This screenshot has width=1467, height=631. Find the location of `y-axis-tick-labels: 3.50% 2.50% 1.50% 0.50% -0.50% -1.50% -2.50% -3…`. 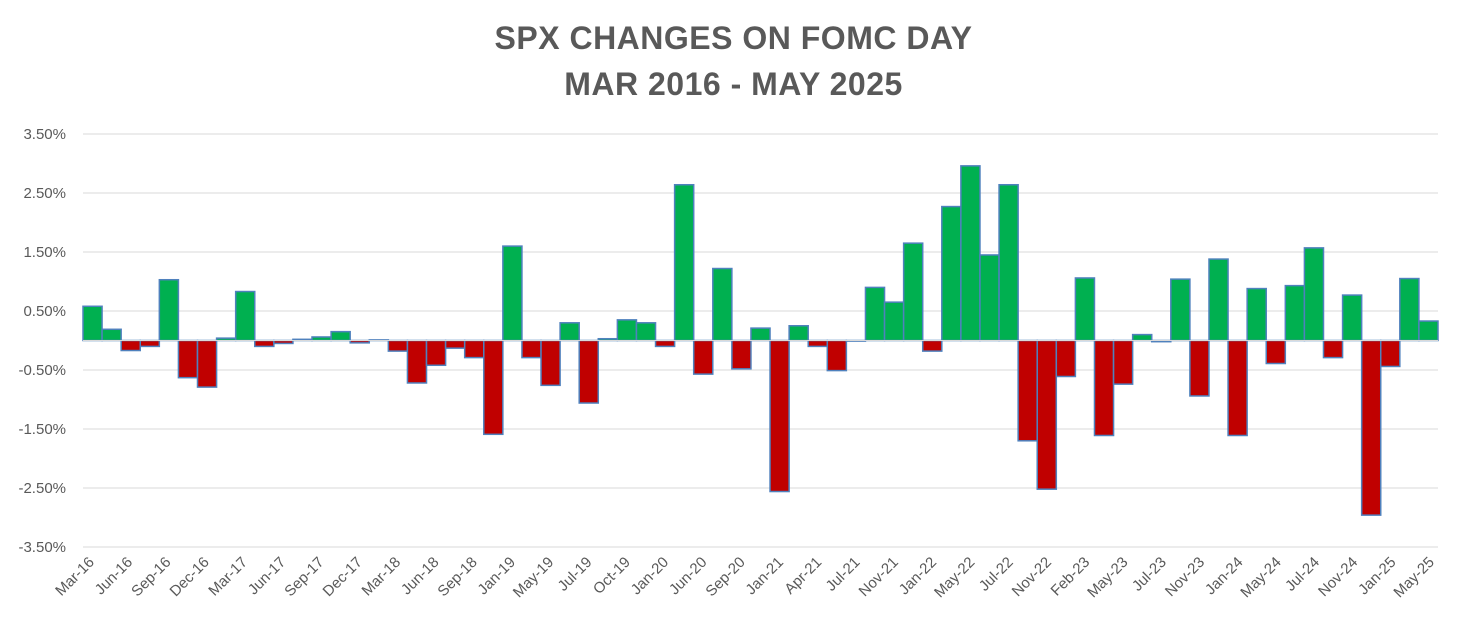

y-axis-tick-labels: 3.50% 2.50% 1.50% 0.50% -0.50% -1.50% -2.50% -3… is located at coordinates (42, 341).